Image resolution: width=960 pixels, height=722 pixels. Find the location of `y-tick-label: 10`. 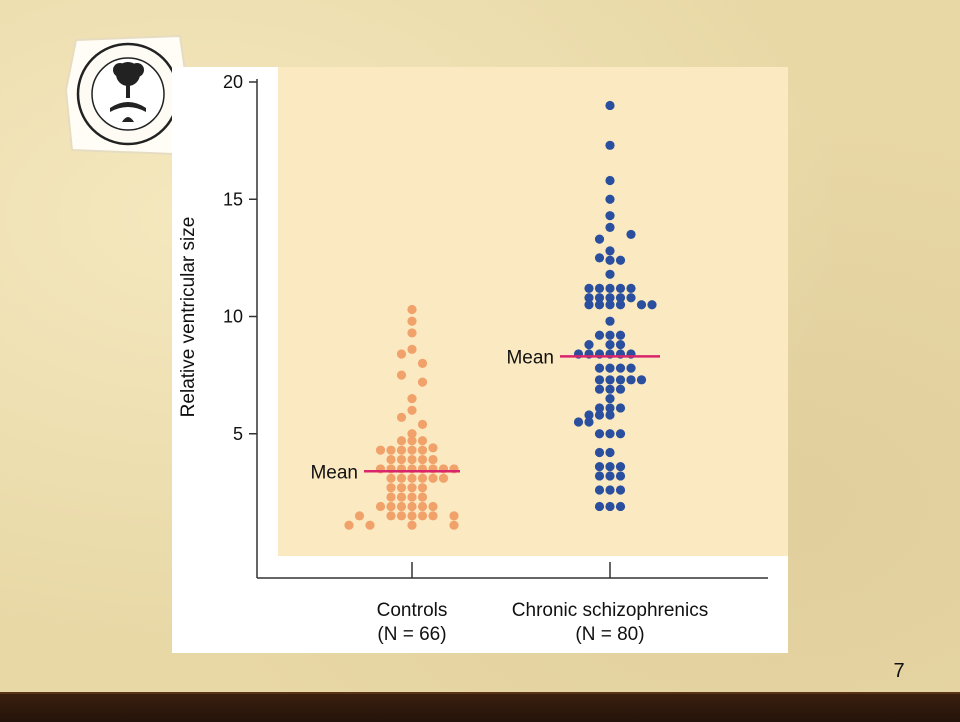

y-tick-label: 10 is located at coordinates (233, 317).